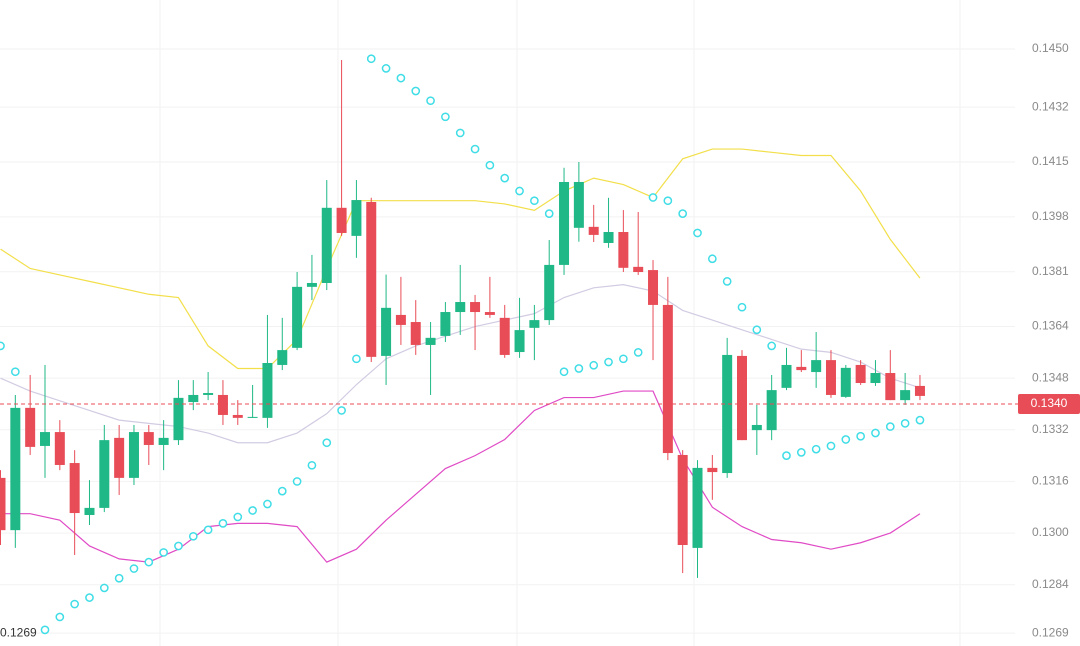 The image size is (1080, 646). Describe the element at coordinates (1050, 377) in the screenshot. I see `y-tick-label: 0.1348` at that location.